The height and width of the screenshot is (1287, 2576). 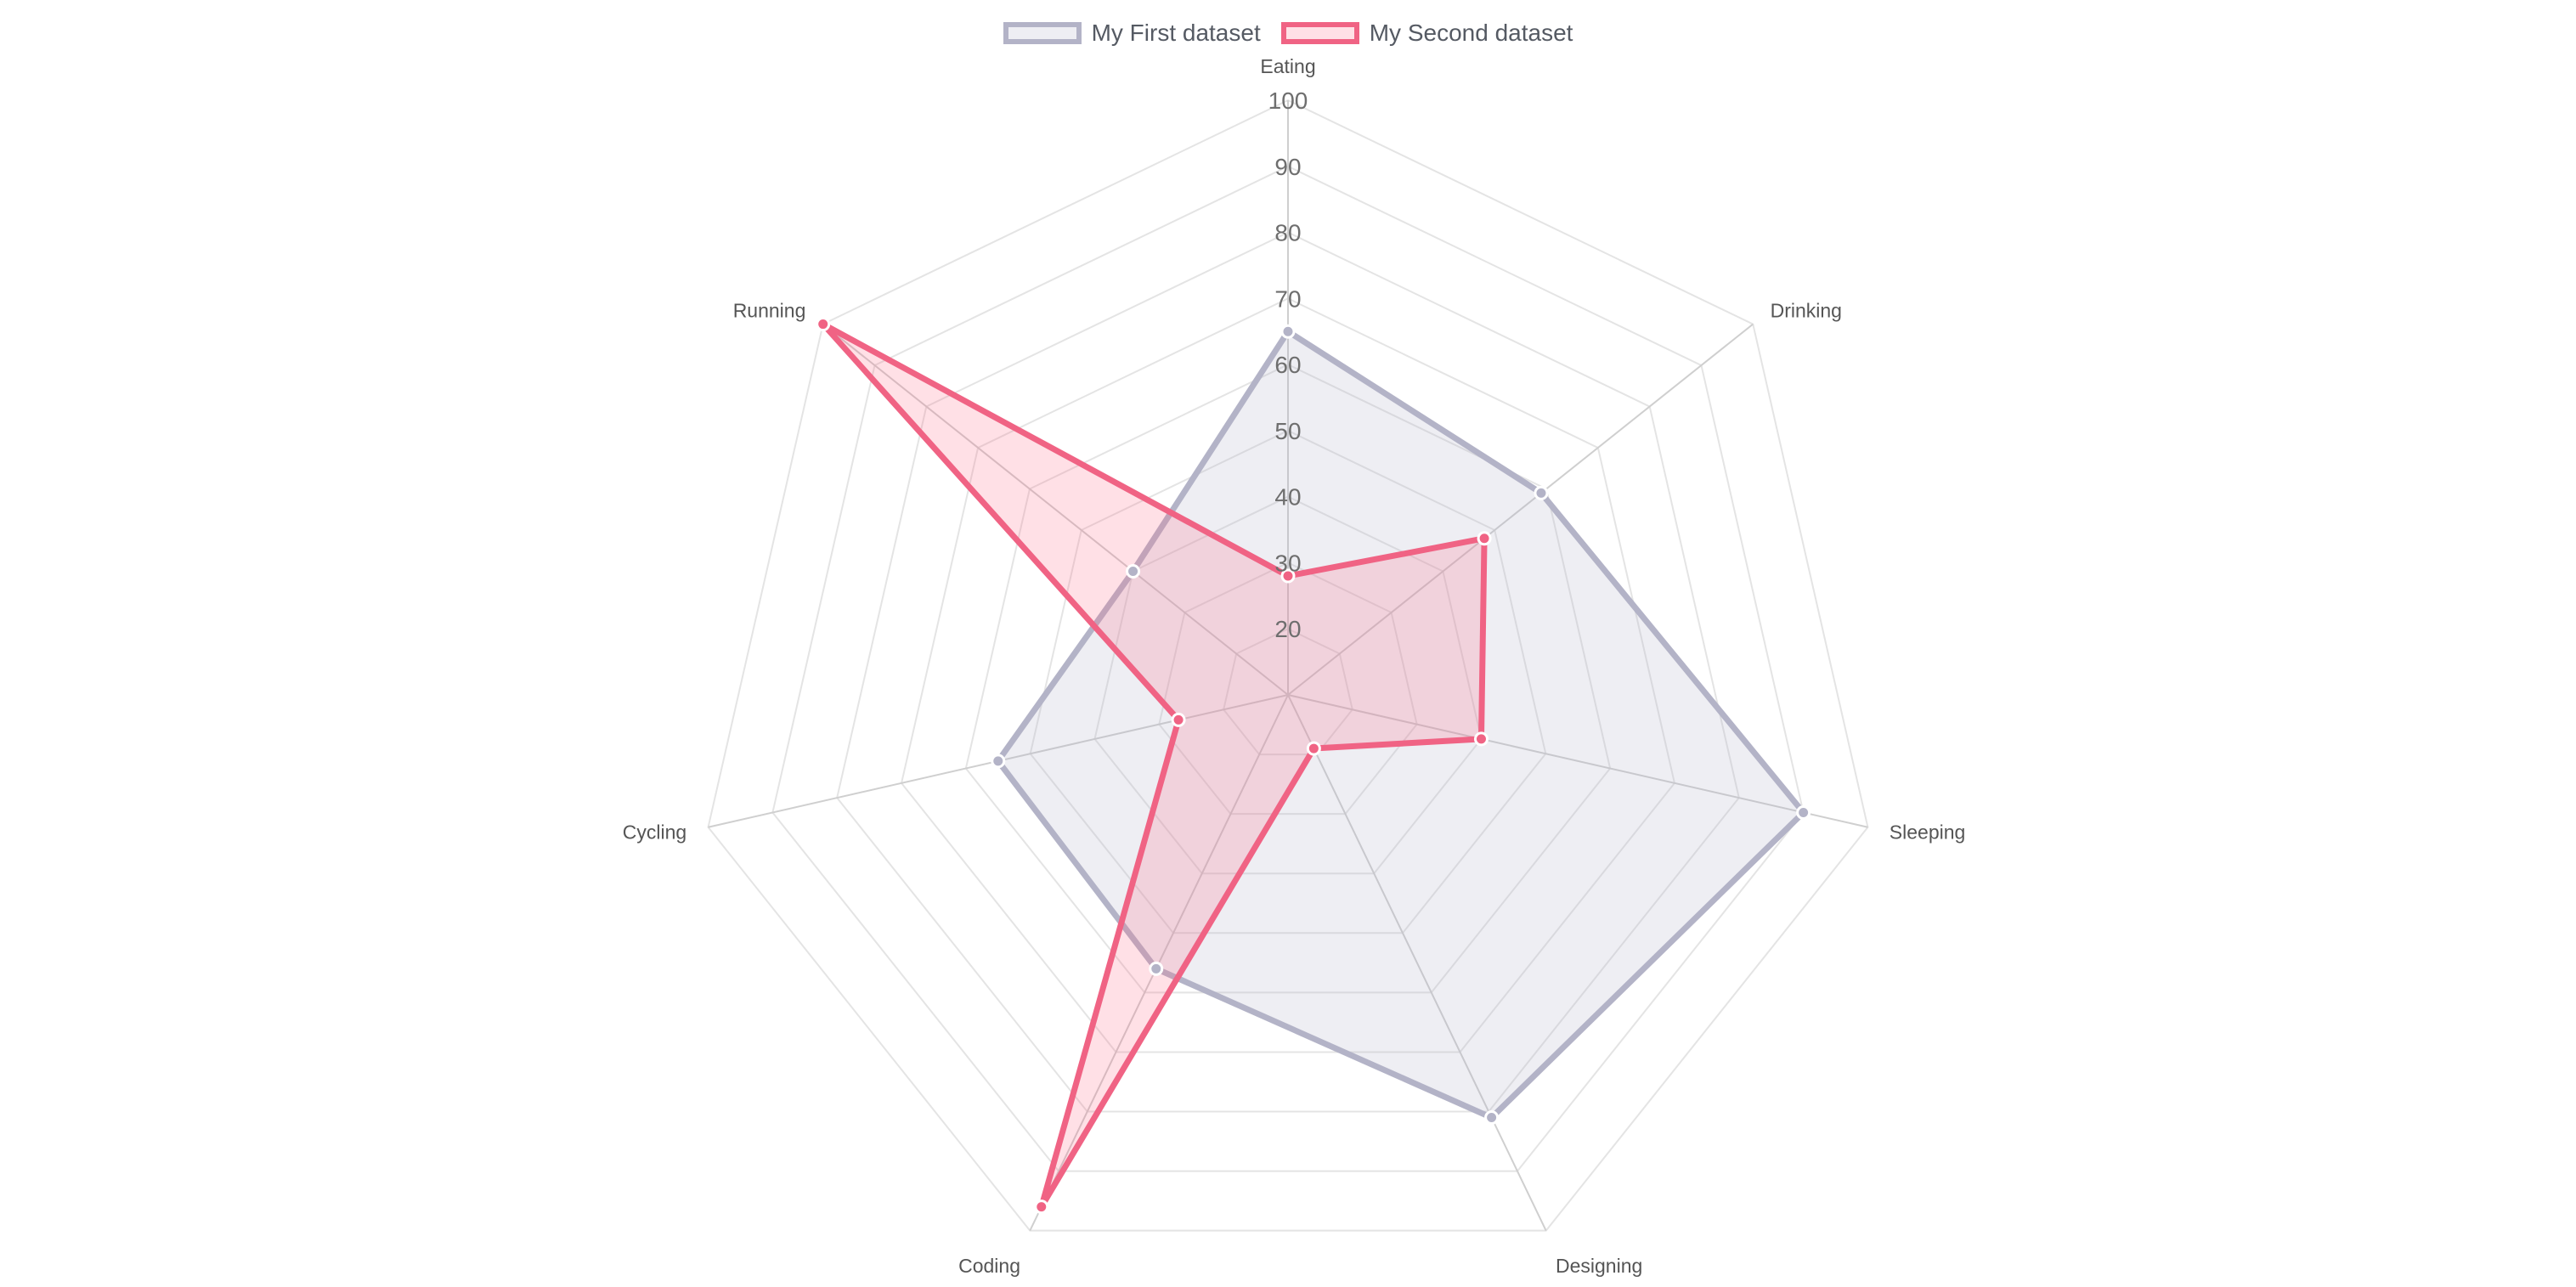 What do you see at coordinates (1287, 167) in the screenshot?
I see `radial-tick-label: 90` at bounding box center [1287, 167].